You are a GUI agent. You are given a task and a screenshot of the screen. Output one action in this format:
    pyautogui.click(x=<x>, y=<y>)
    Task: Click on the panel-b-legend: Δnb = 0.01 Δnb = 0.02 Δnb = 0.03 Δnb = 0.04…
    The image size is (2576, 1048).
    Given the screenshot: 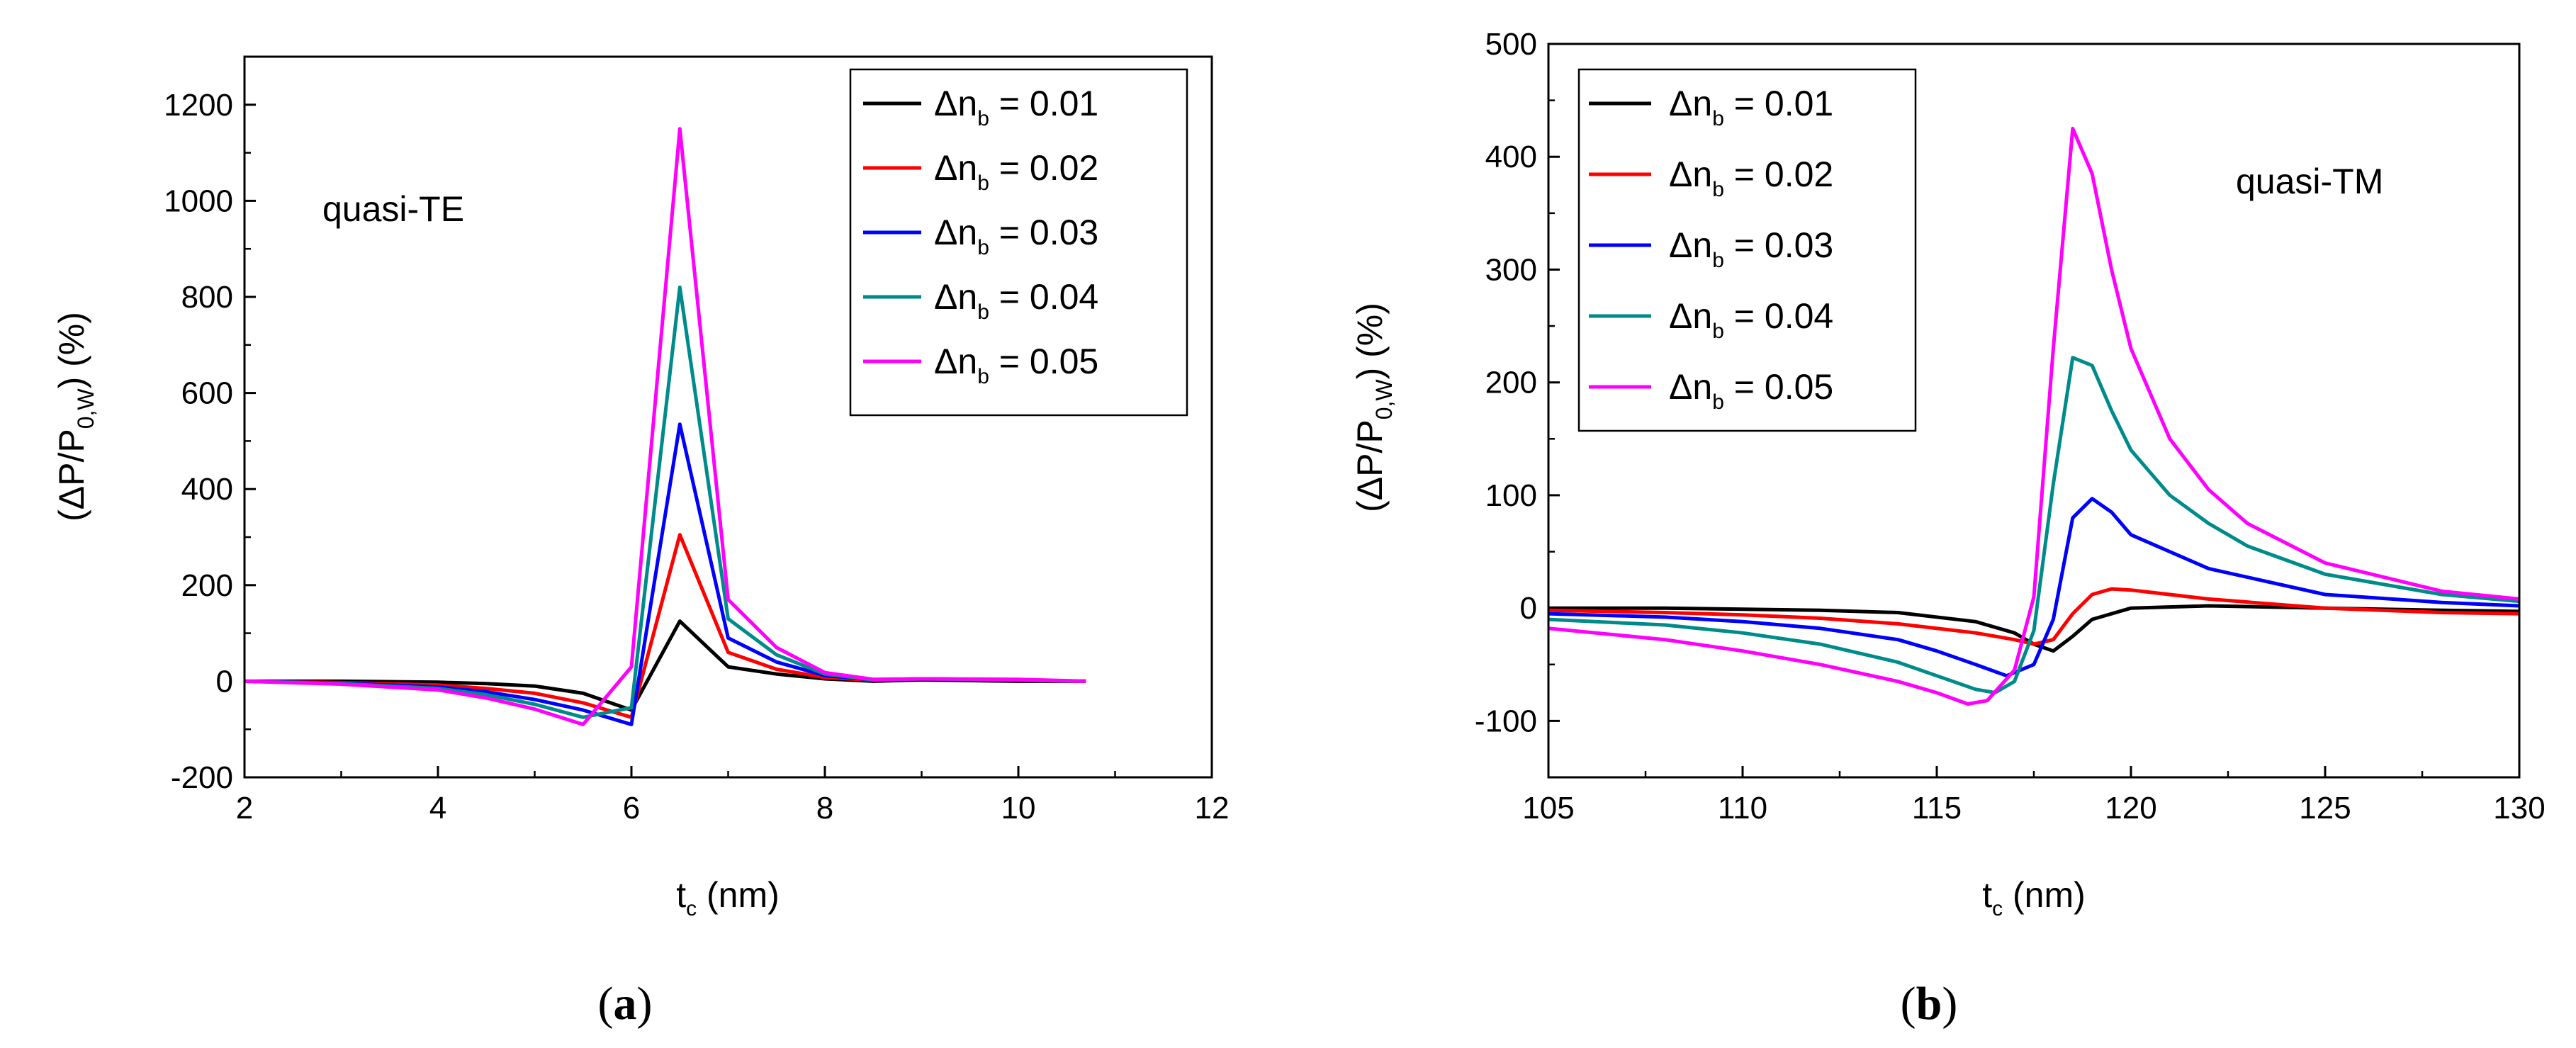 What is the action you would take?
    pyautogui.click(x=1747, y=250)
    